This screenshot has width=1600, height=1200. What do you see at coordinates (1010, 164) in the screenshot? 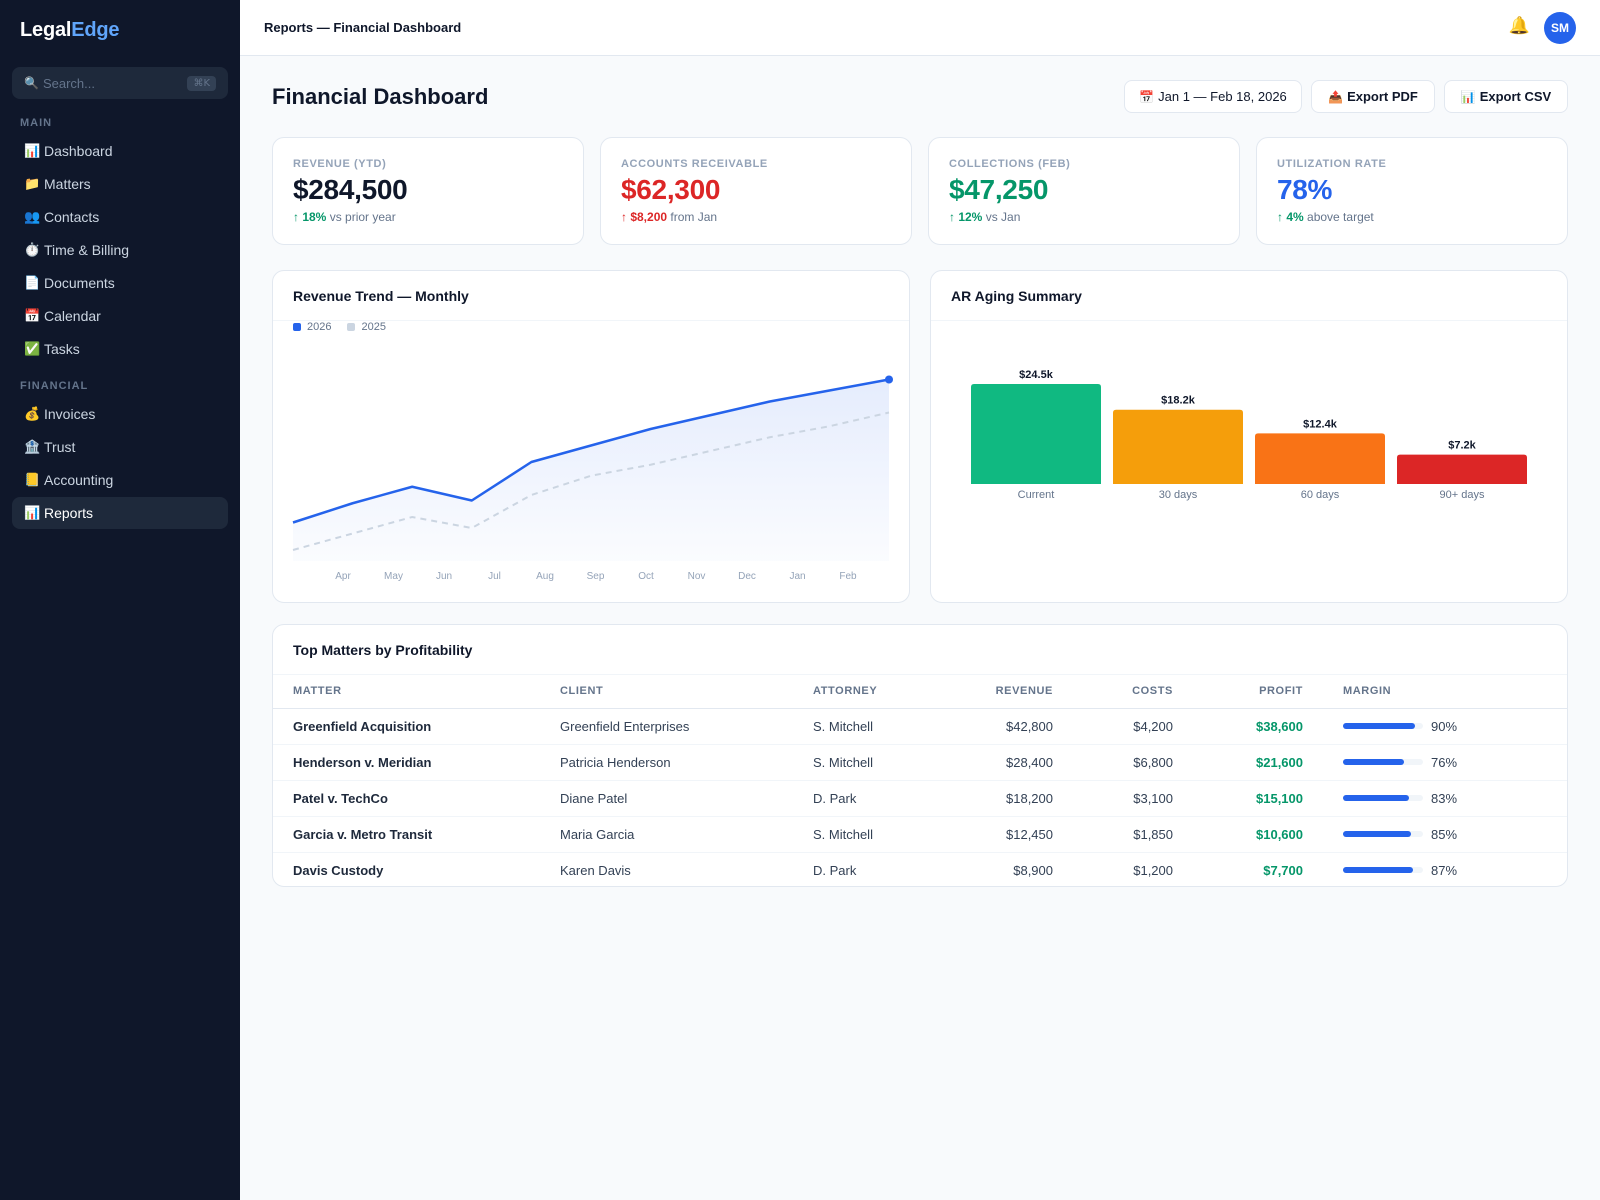
I see `kpi-label: COLLECTIONS (FEB)` at bounding box center [1010, 164].